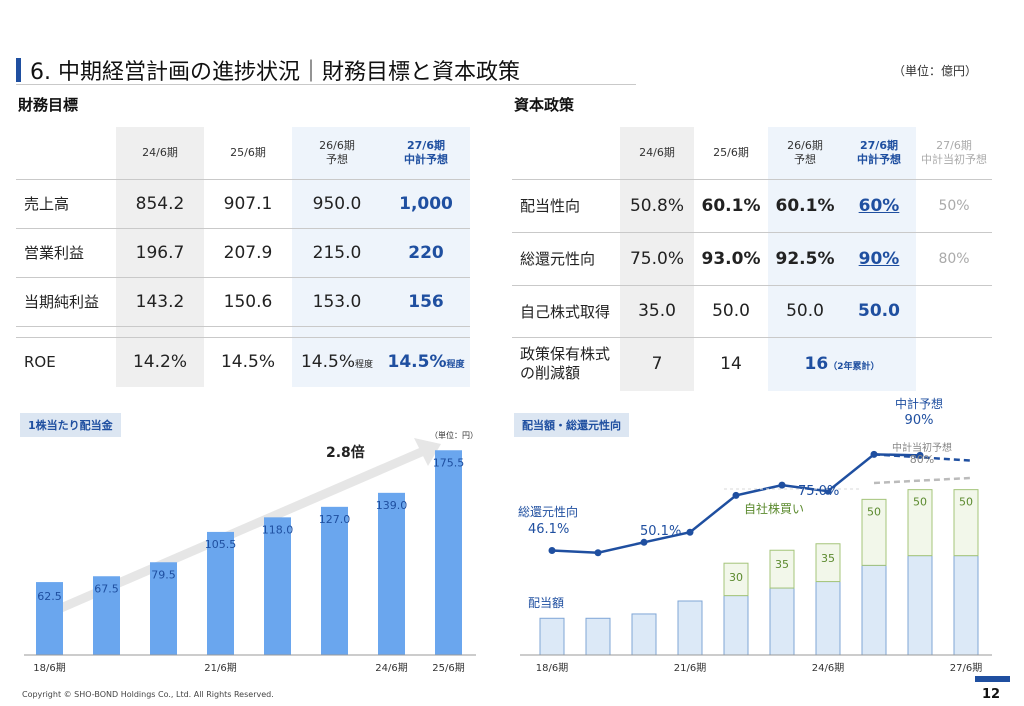  What do you see at coordinates (657, 258) in the screenshot?
I see `cell: 75.0%` at bounding box center [657, 258].